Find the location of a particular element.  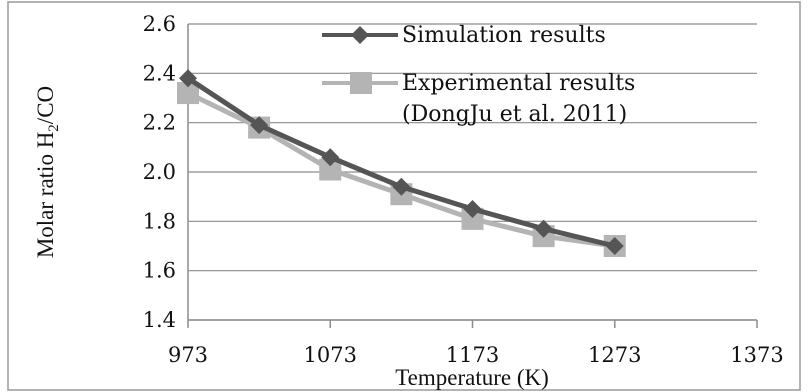

y-tick-label: 2.6 is located at coordinates (159, 24).